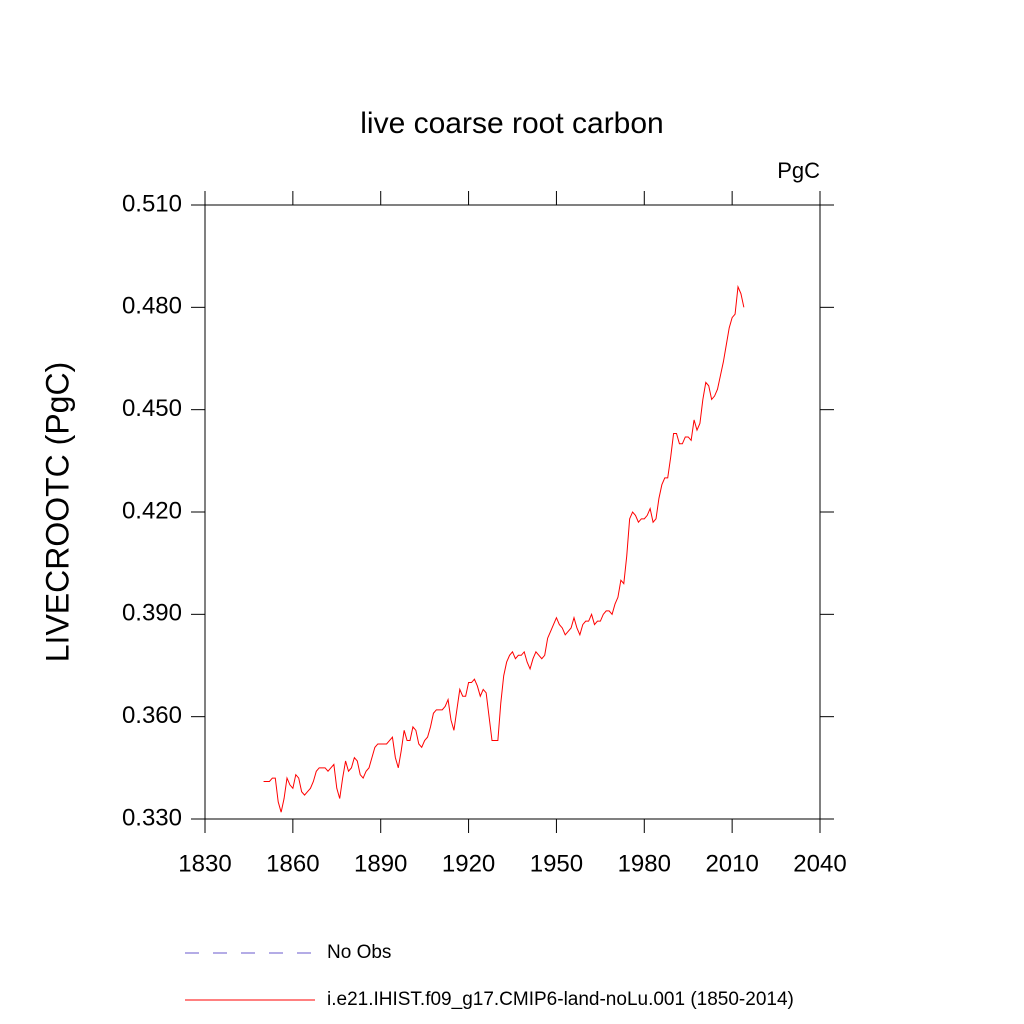 Image resolution: width=1024 pixels, height=1024 pixels. Describe the element at coordinates (380, 863) in the screenshot. I see `x-tick-label: 1890` at that location.